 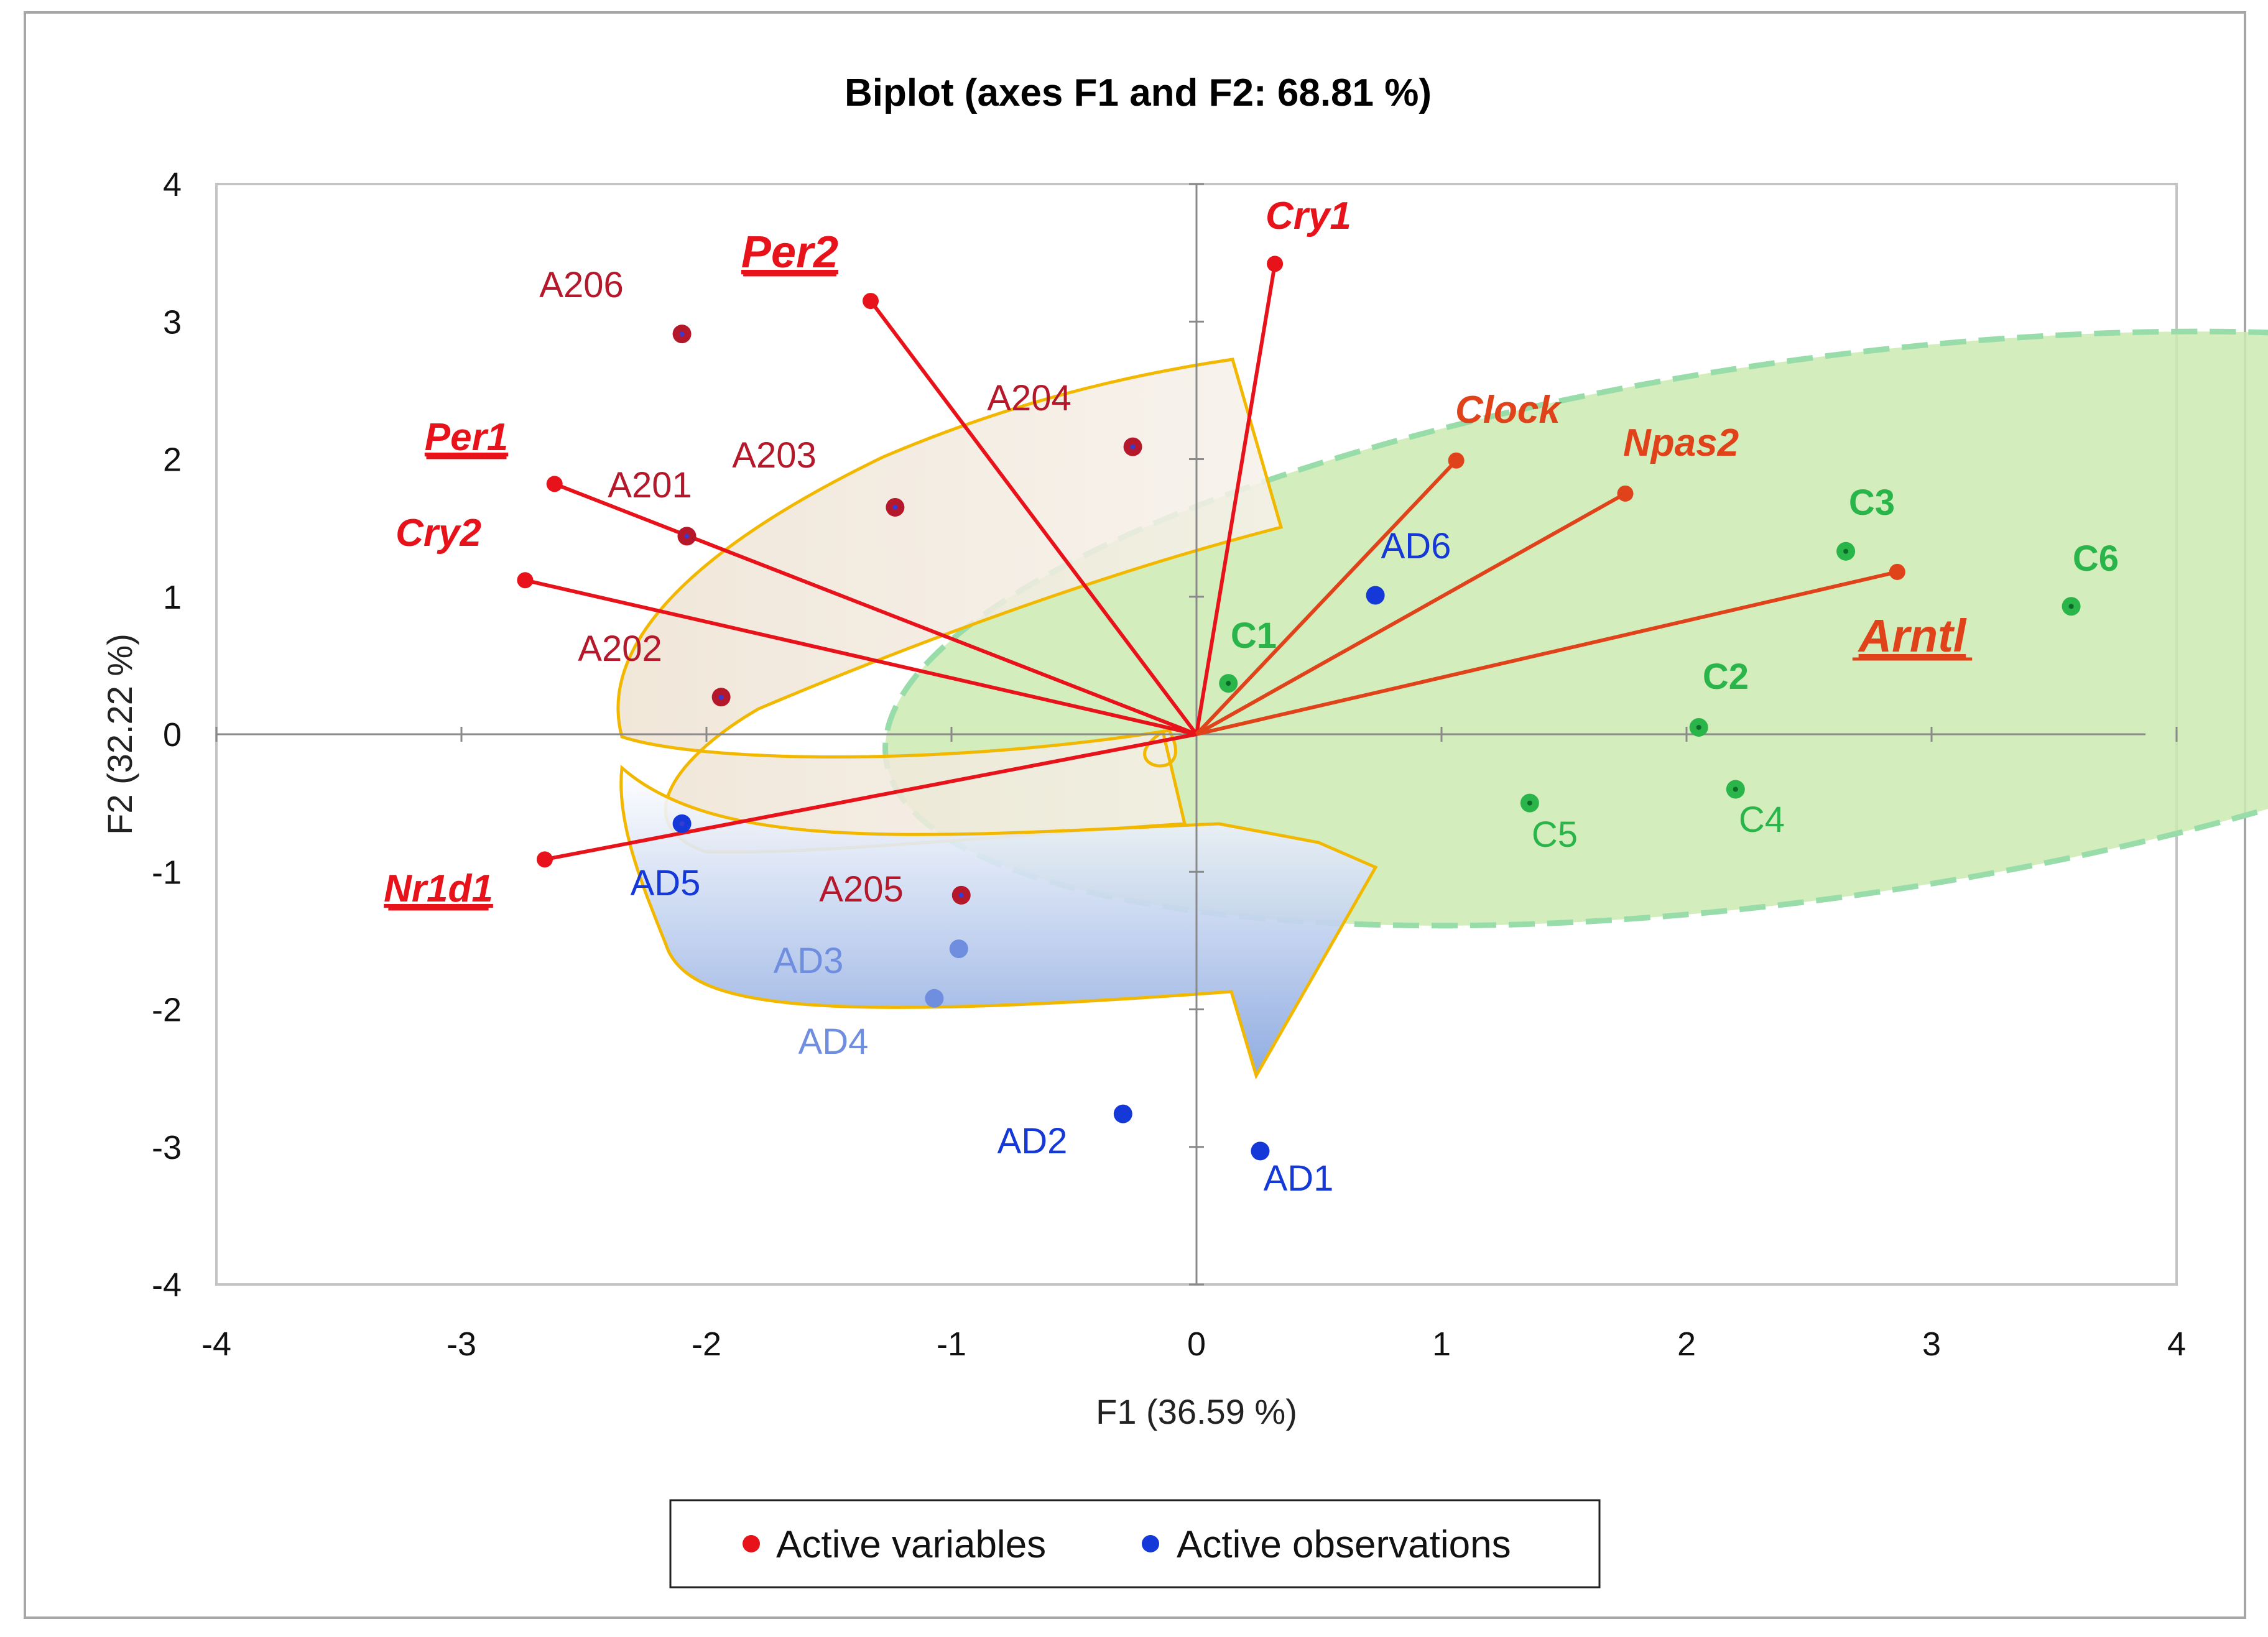 What do you see at coordinates (526, 580) in the screenshot?
I see `variable-point-cry2` at bounding box center [526, 580].